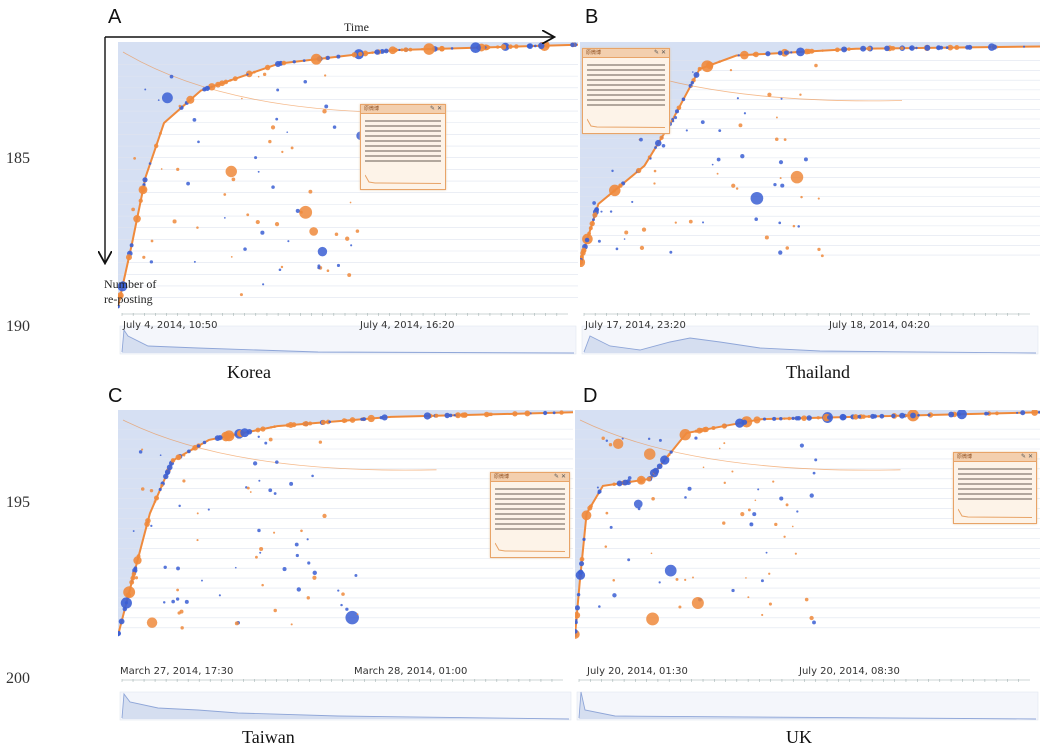  Describe the element at coordinates (818, 372) in the screenshot. I see `panel-b-country: Thailand` at that location.